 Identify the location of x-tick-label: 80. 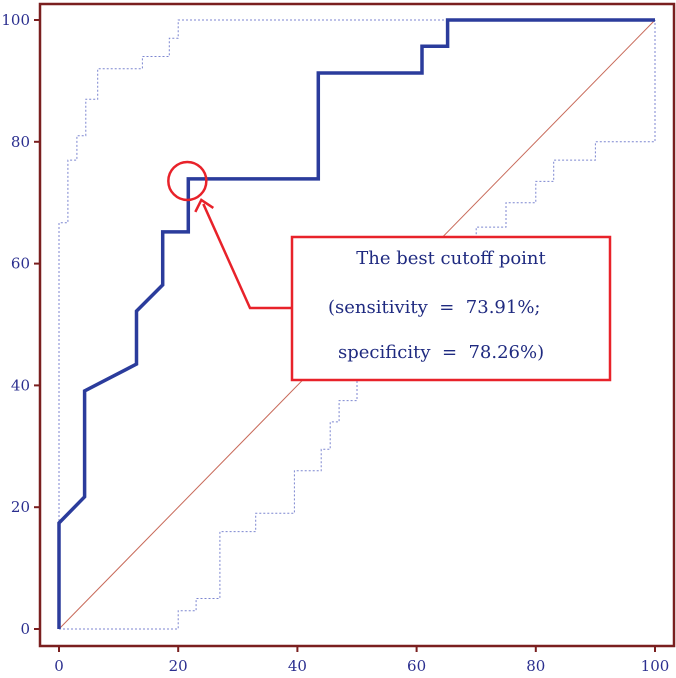
(535, 666).